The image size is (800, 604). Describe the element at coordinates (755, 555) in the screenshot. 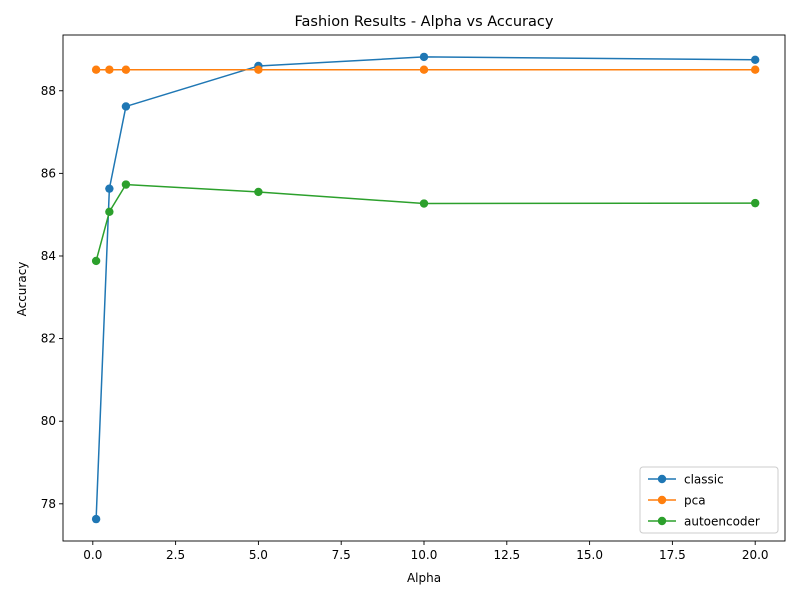

I see `x-tick-label: 20.0` at that location.